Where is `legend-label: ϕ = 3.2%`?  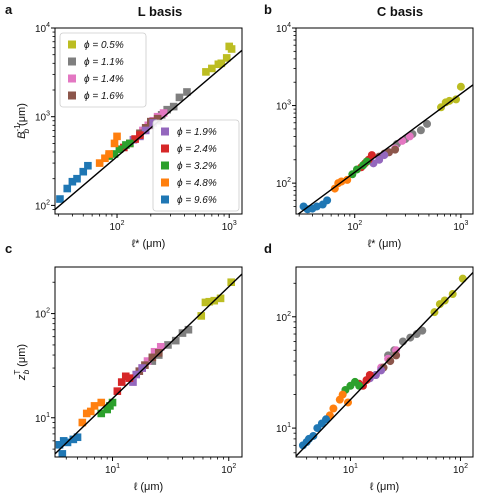
legend-label: ϕ = 3.2% is located at coordinates (197, 166).